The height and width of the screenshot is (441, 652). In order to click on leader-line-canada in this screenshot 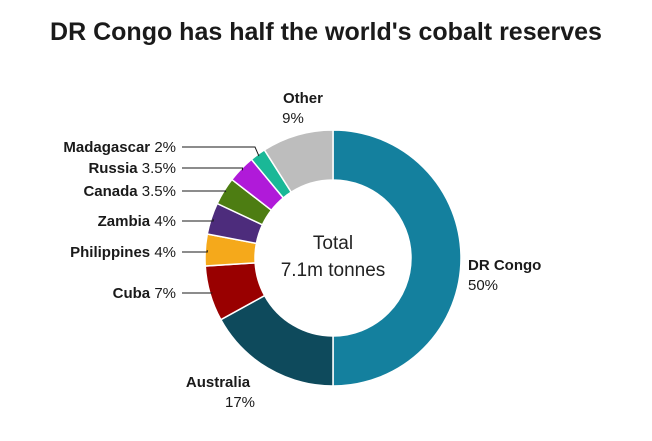, I will do `click(204, 191)`.